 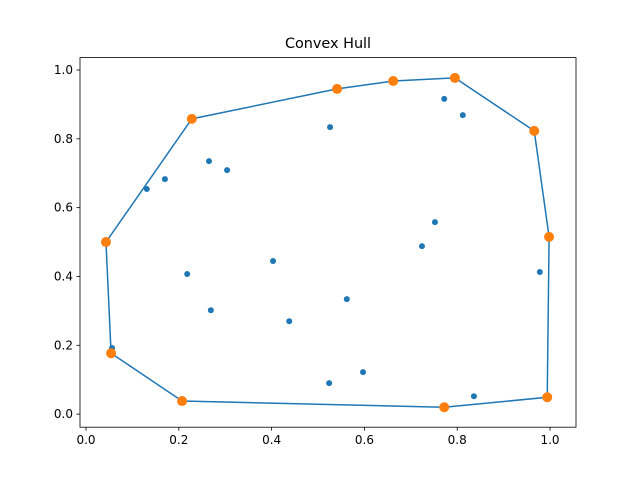 What do you see at coordinates (63, 414) in the screenshot?
I see `y-tick-label: 0.0` at bounding box center [63, 414].